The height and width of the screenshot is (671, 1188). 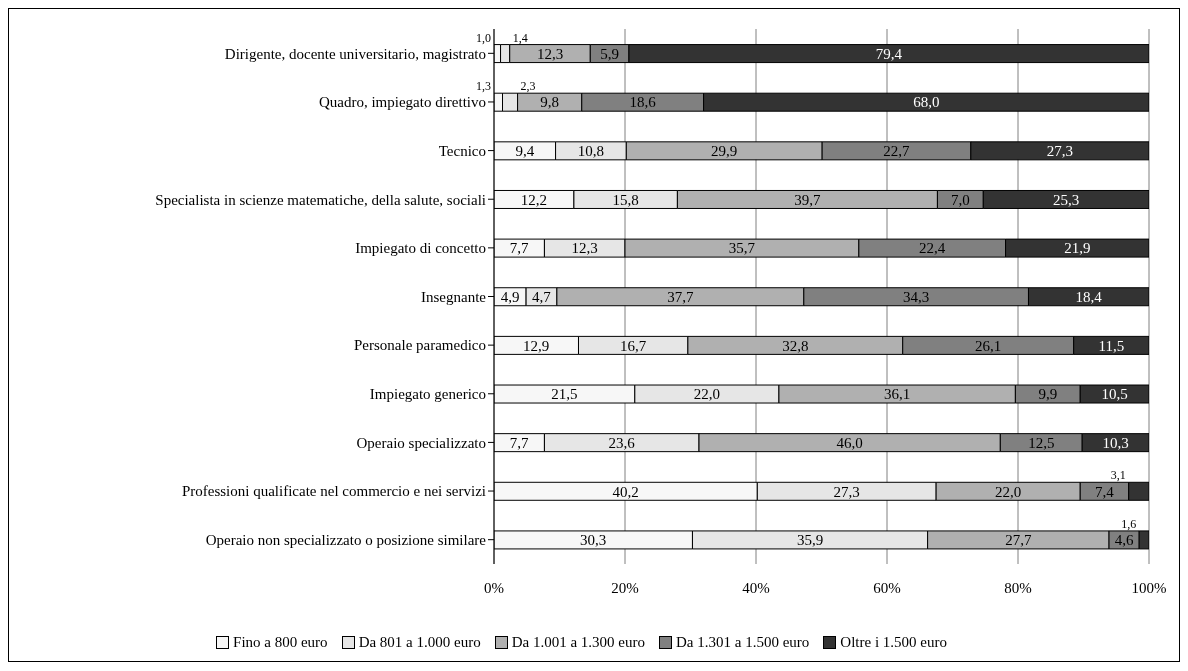 I want to click on data-label: 4,7, so click(x=542, y=297).